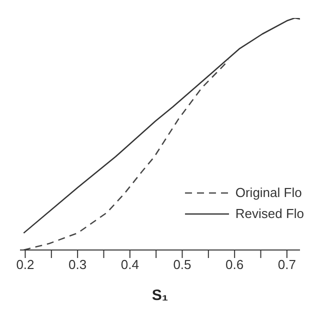 The height and width of the screenshot is (320, 320). What do you see at coordinates (269, 213) in the screenshot?
I see `legend-label: Revised Flo` at bounding box center [269, 213].